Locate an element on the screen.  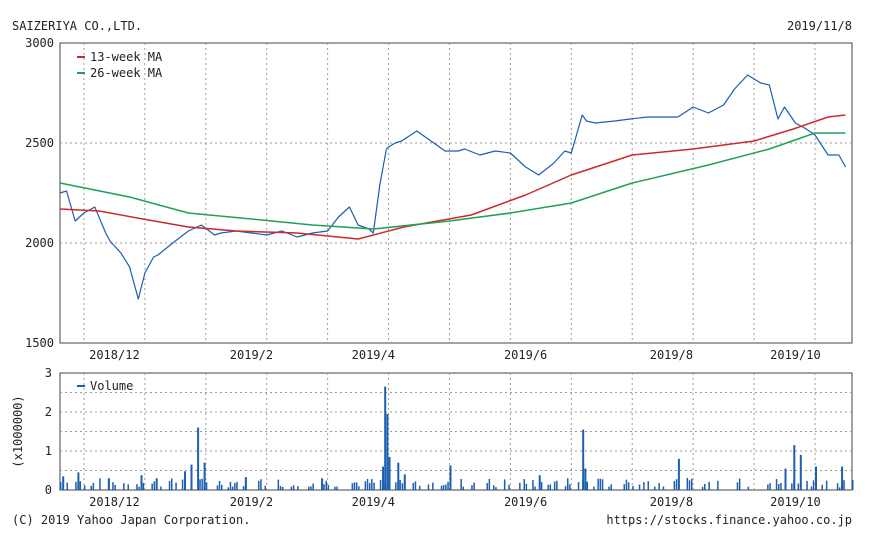
price-x-tick-label: 2019/10 is located at coordinates (795, 355).